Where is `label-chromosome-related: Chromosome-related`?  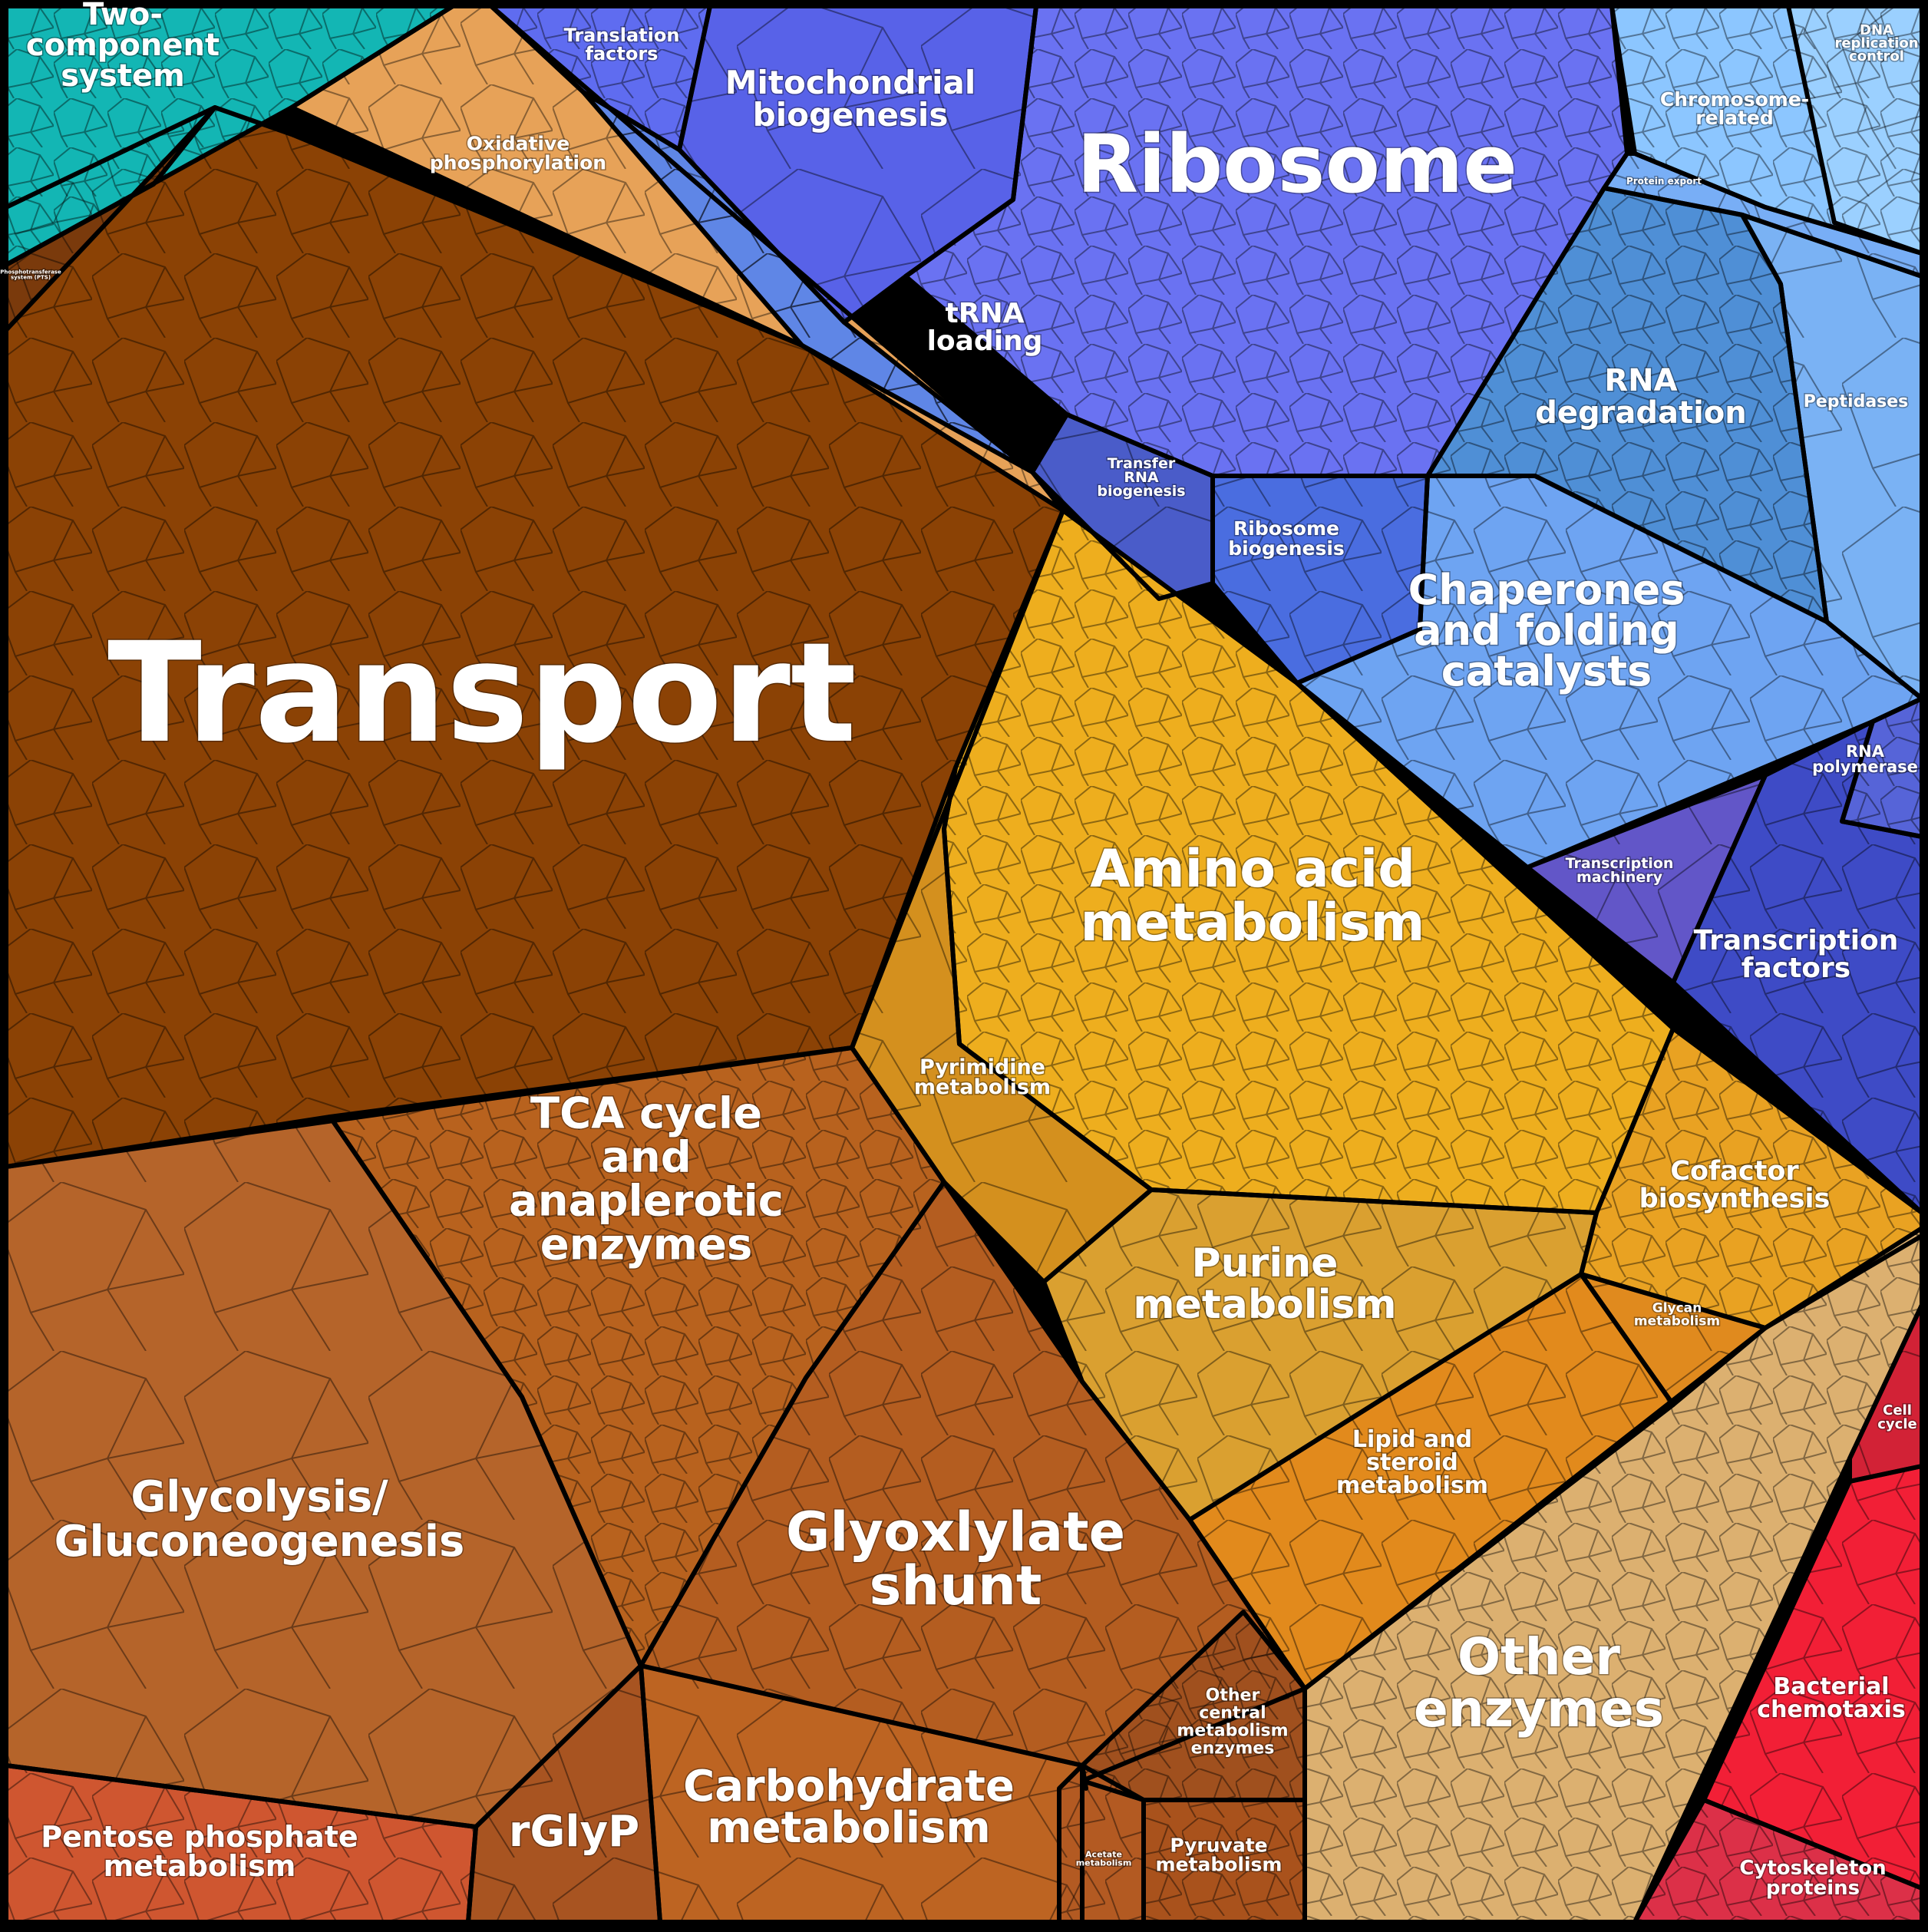
label-chromosome-related: Chromosome-related is located at coordinates (1735, 108).